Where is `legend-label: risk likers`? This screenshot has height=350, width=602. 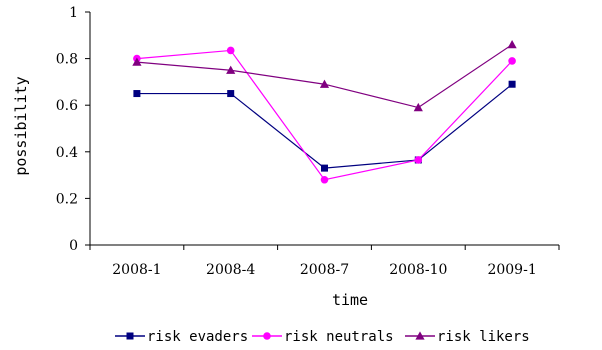 legend-label: risk likers is located at coordinates (483, 337).